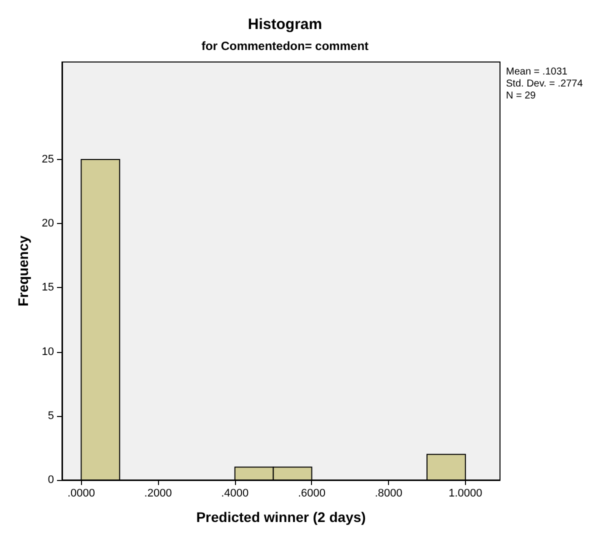 Image resolution: width=596 pixels, height=537 pixels. What do you see at coordinates (158, 494) in the screenshot?
I see `x-tick-label: .2000` at bounding box center [158, 494].